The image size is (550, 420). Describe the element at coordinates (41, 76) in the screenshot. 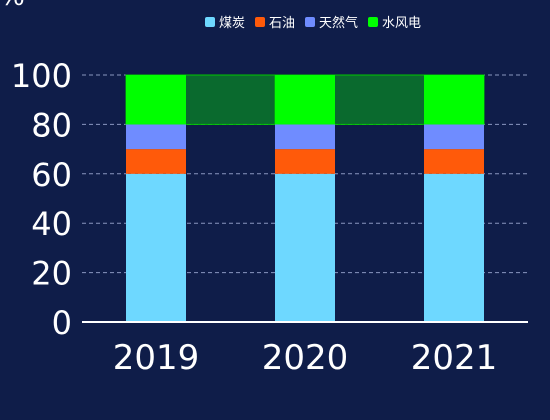

I see `y-tick-label: 100` at that location.